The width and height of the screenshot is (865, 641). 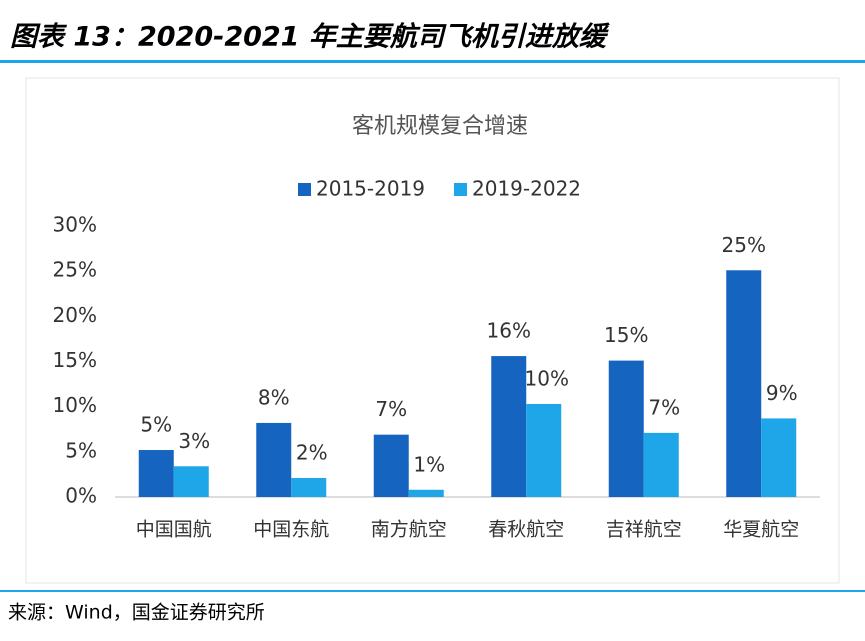 What do you see at coordinates (75, 405) in the screenshot?
I see `y-tick-label: 10%` at bounding box center [75, 405].